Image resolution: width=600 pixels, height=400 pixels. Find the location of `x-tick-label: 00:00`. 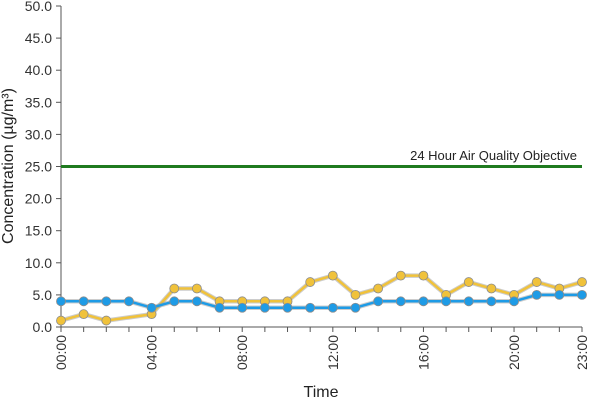

x-tick-label: 00:00 is located at coordinates (61, 352).